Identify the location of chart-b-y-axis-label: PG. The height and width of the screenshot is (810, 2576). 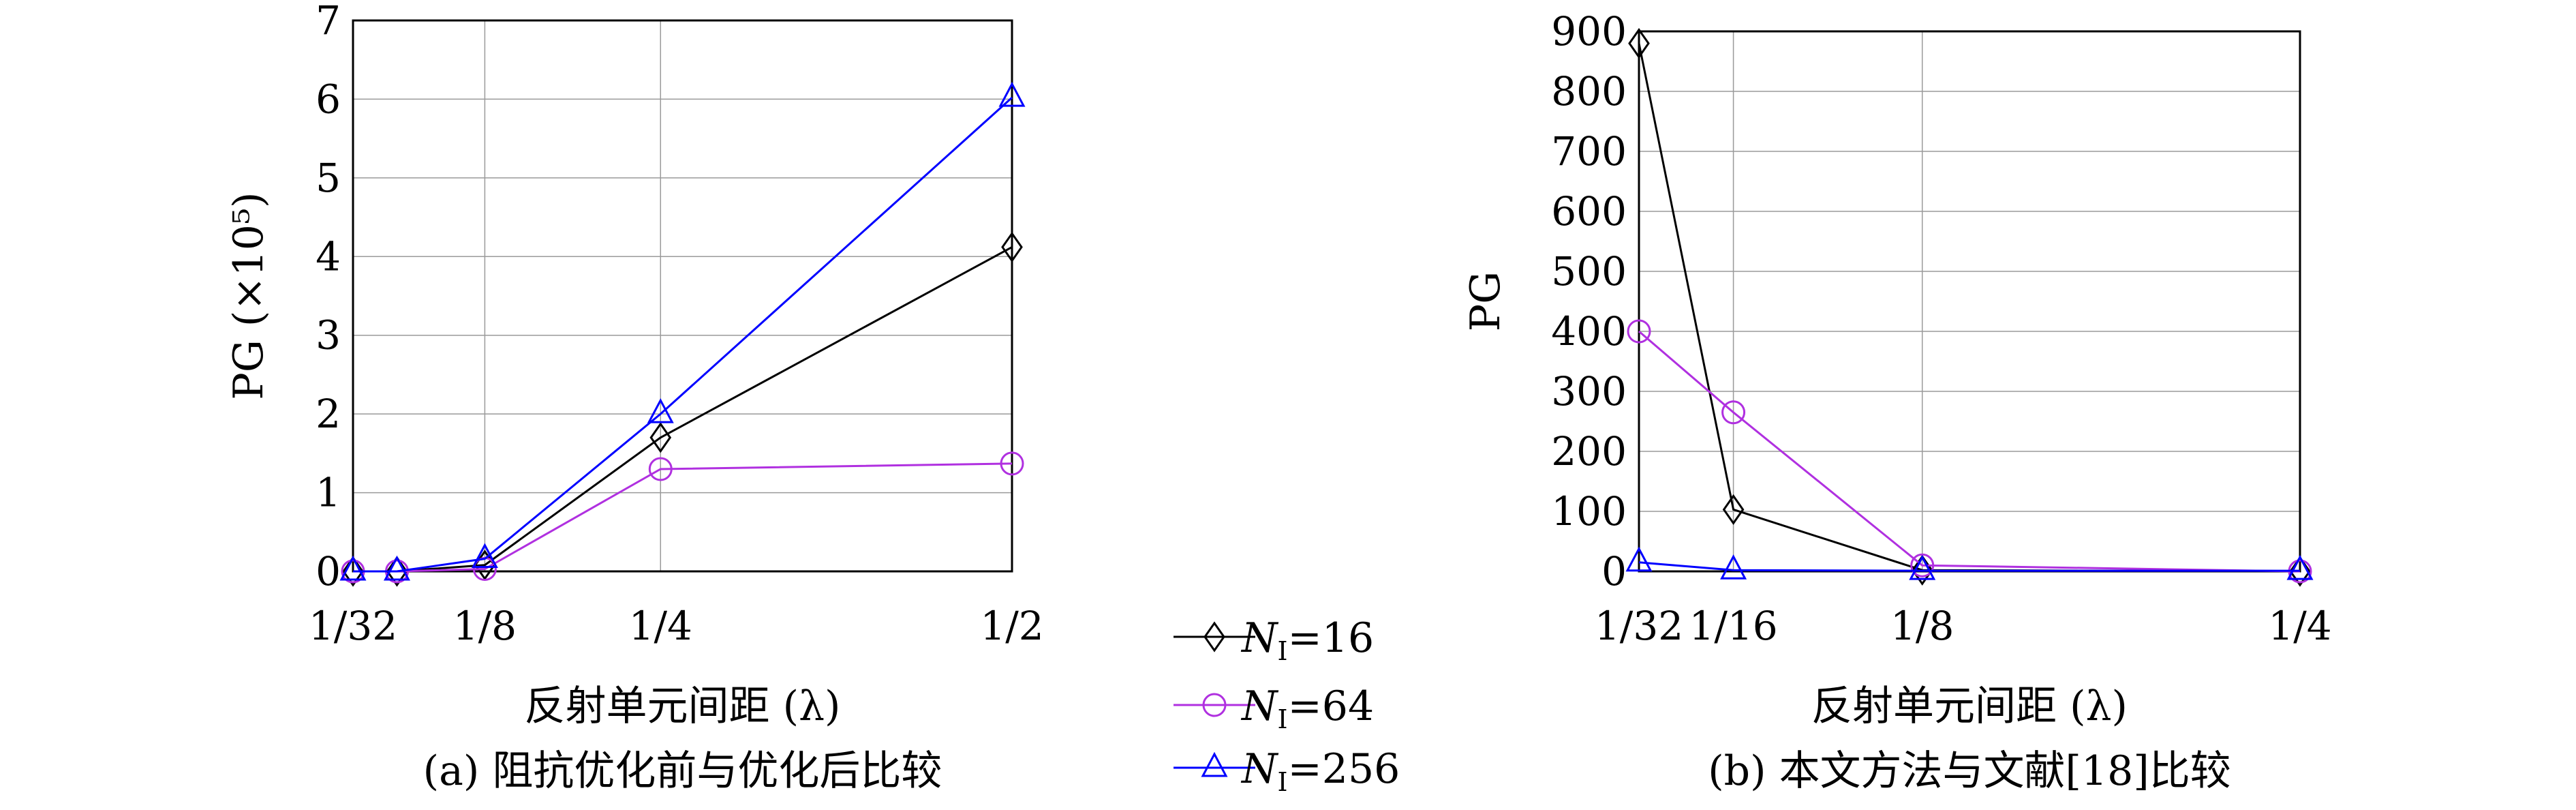
(1486, 301).